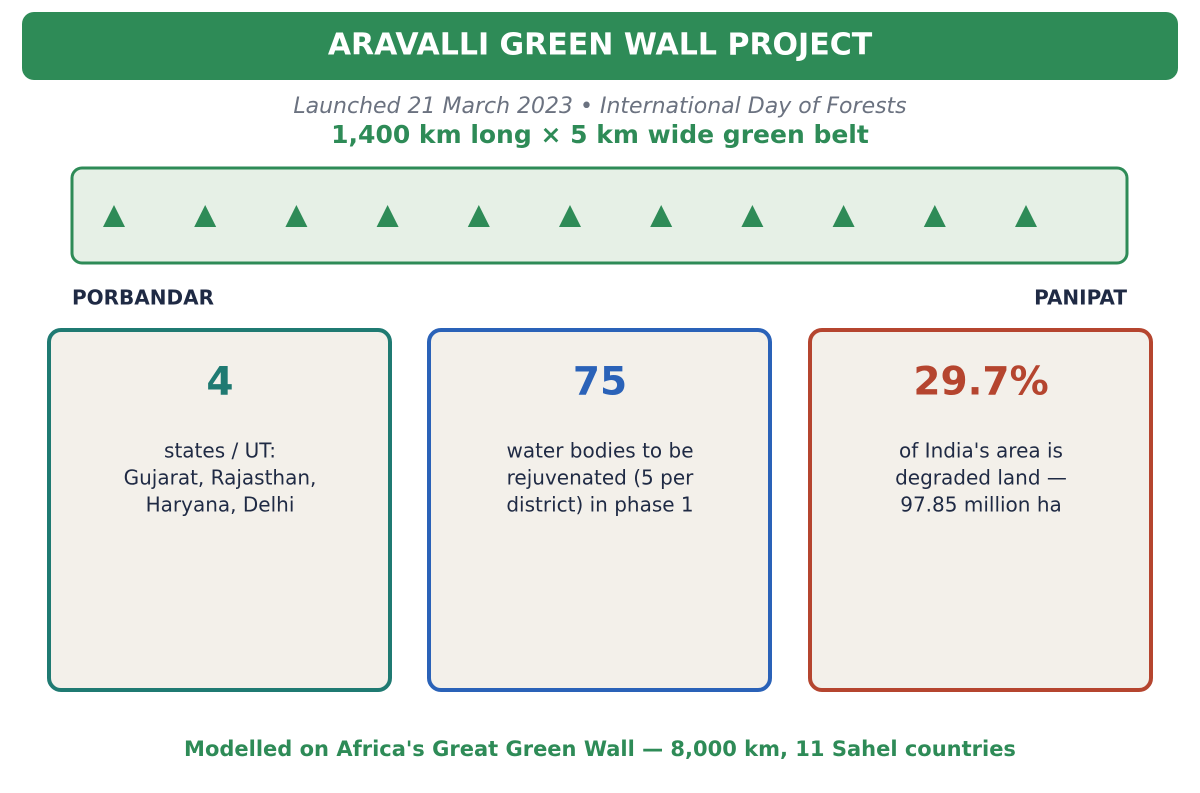  Describe the element at coordinates (219, 382) in the screenshot. I see `card-value: 4` at that location.